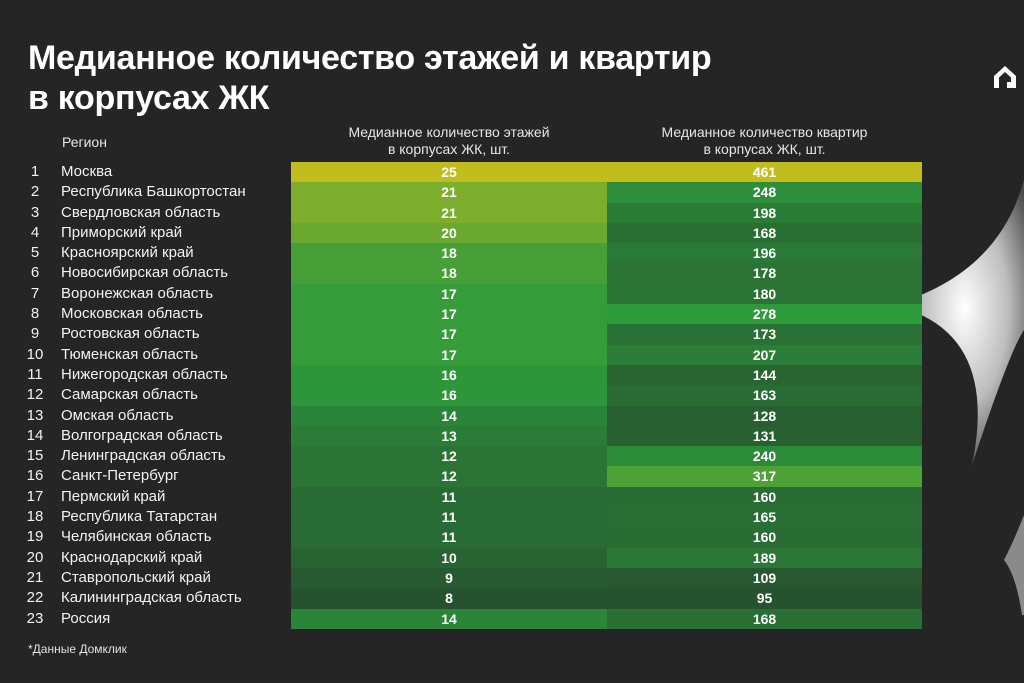  What do you see at coordinates (86, 618) in the screenshot?
I see `row-region: Россия` at bounding box center [86, 618].